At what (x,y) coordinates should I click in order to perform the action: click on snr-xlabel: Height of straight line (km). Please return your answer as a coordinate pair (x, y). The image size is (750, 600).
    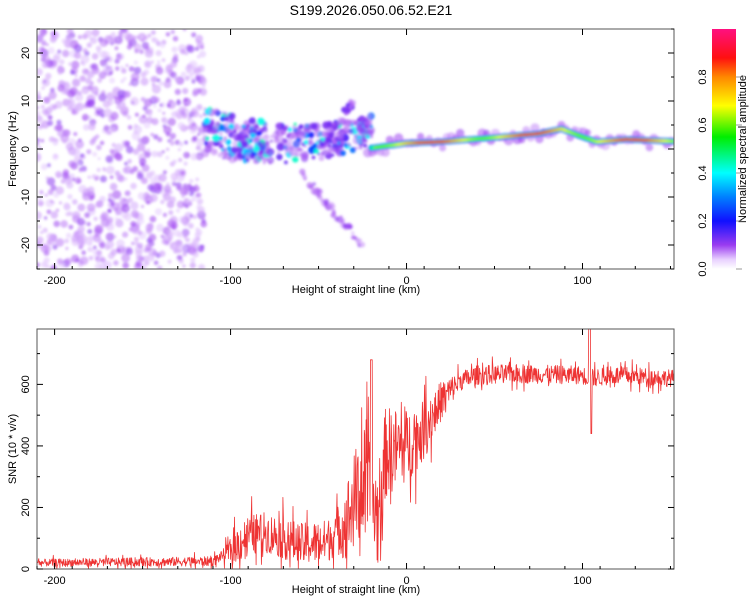
    Looking at the image, I should click on (356, 590).